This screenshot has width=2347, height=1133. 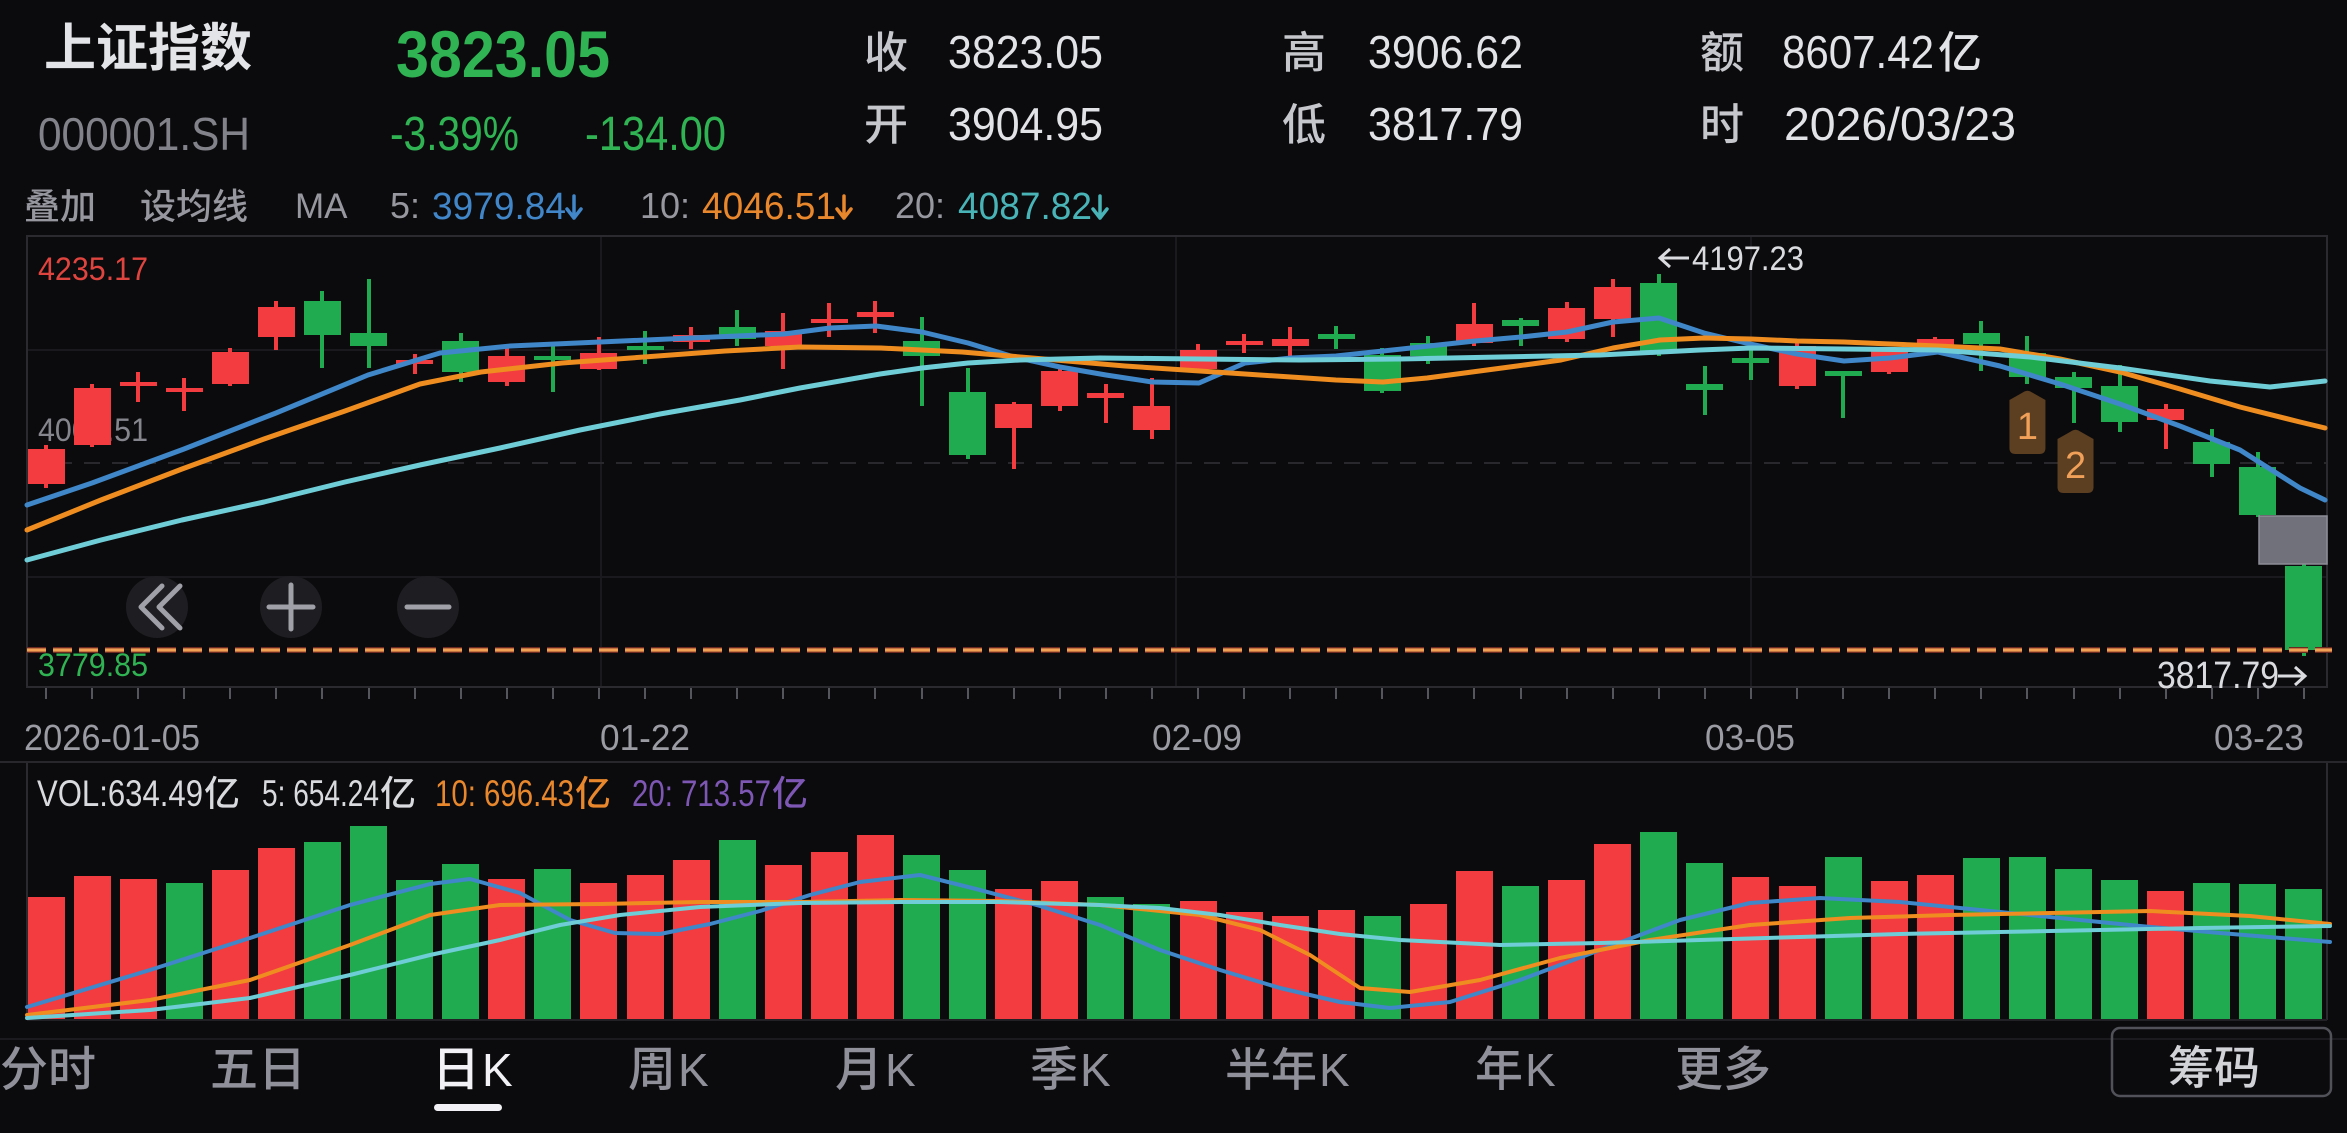 I want to click on svg-text: 20:, so click(x=920, y=205).